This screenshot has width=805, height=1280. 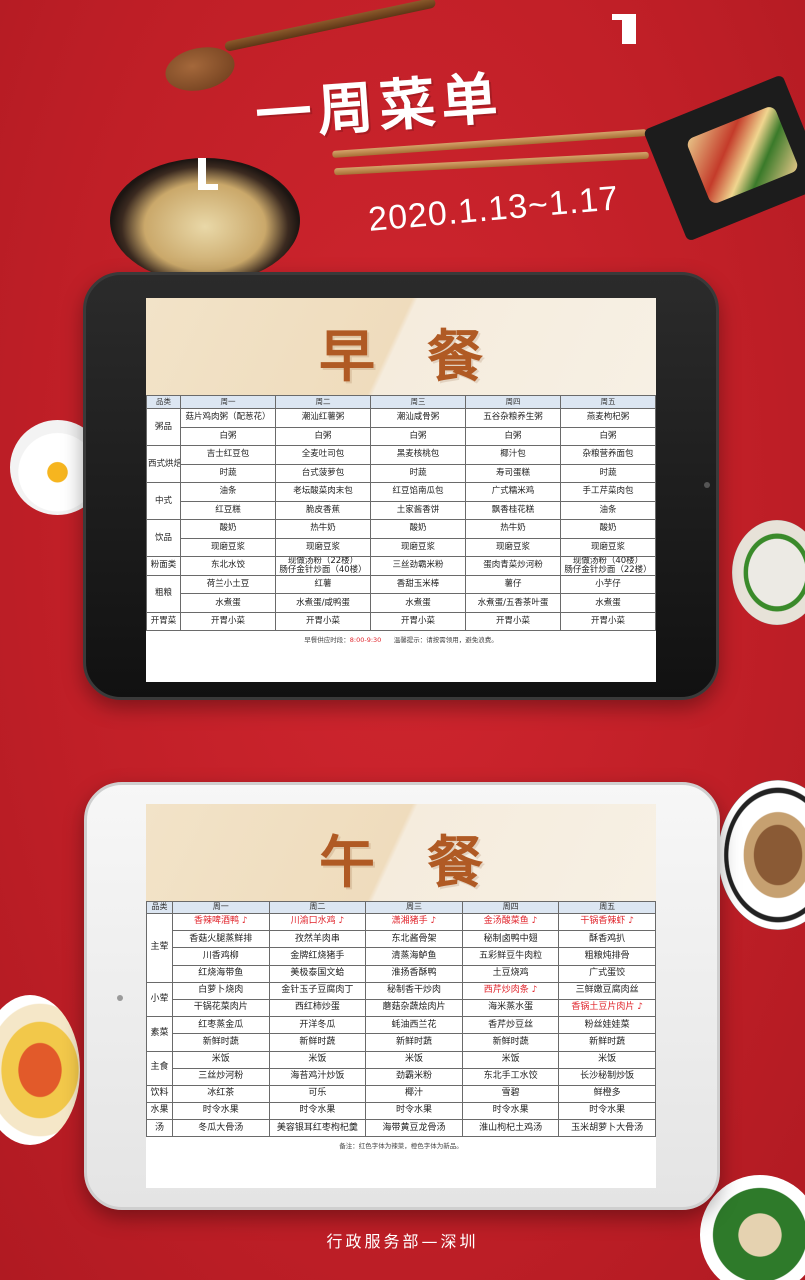 What do you see at coordinates (221, 1008) in the screenshot?
I see `lunch-dish-cell: 干锅花菜肉片` at bounding box center [221, 1008].